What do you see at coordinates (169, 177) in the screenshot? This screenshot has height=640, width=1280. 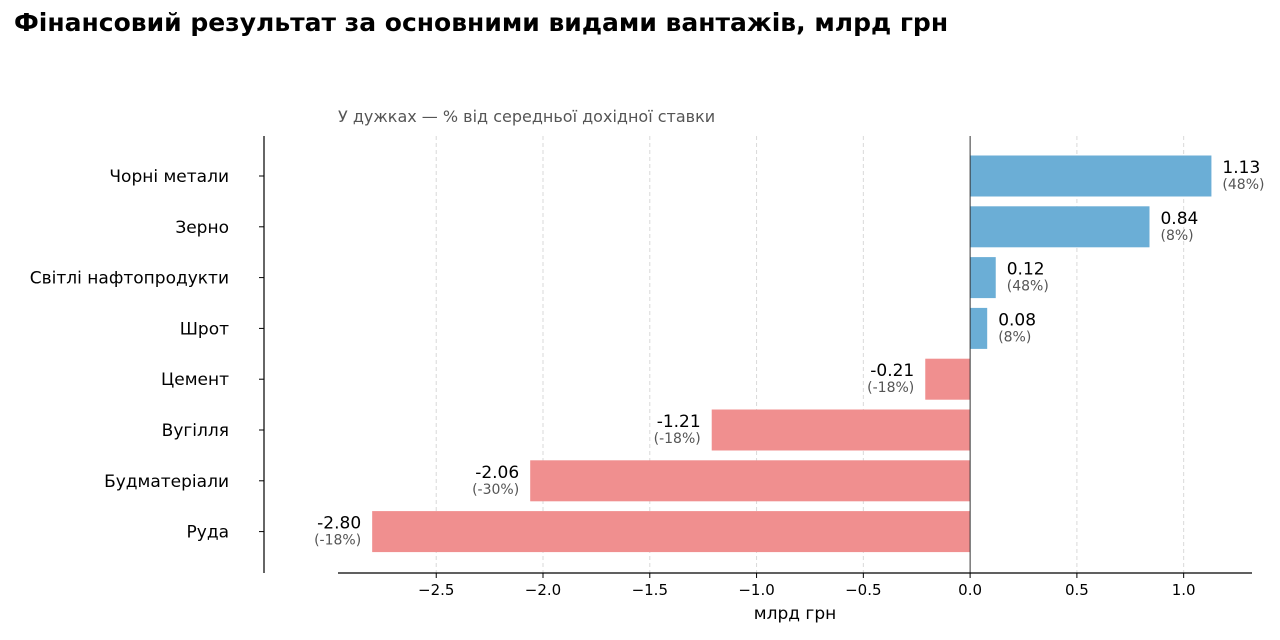 I see `category-label: Чорні метали` at bounding box center [169, 177].